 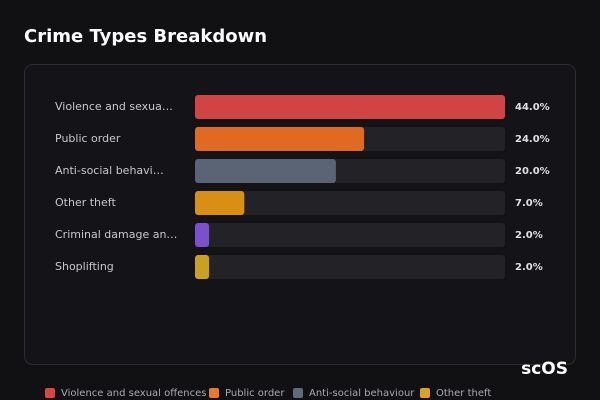 I want to click on legend-label: Anti-social behaviour, so click(x=362, y=393).